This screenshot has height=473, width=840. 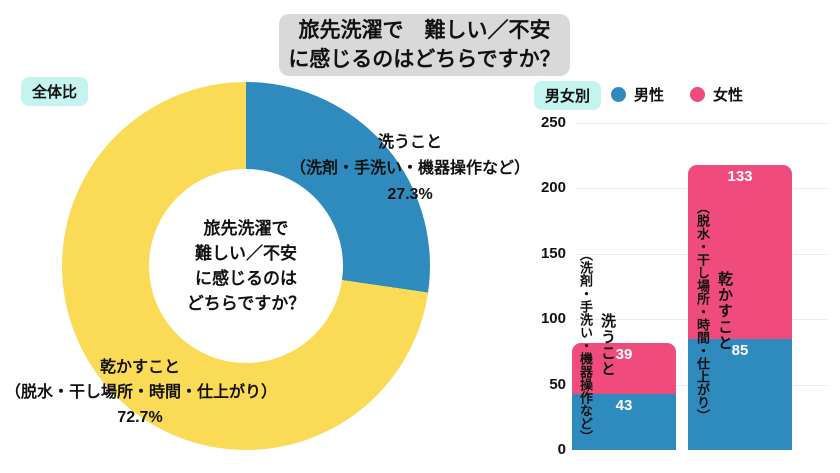 I want to click on bar-category-label-drying: 乾かすこと （脱水・干し場所・時間・仕上がり）, so click(x=714, y=311).